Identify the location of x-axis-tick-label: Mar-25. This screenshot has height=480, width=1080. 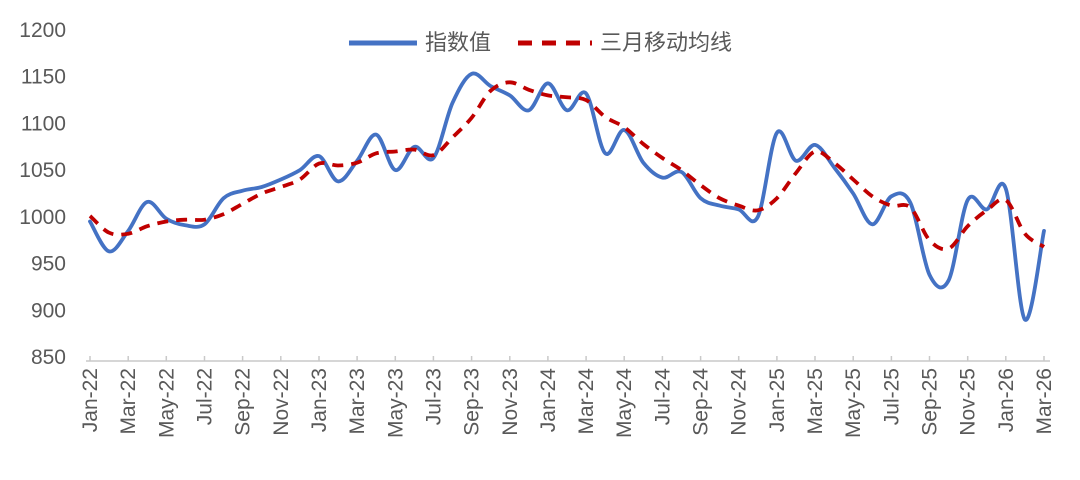
(815, 401).